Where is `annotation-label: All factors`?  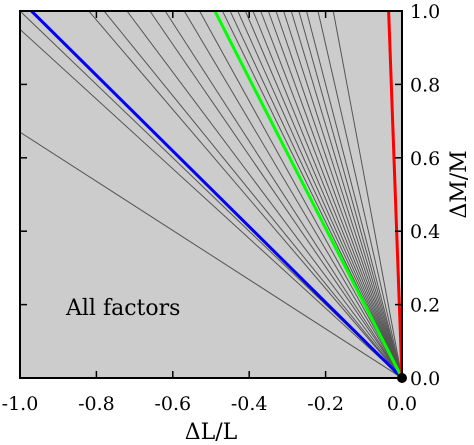 annotation-label: All factors is located at coordinates (122, 308).